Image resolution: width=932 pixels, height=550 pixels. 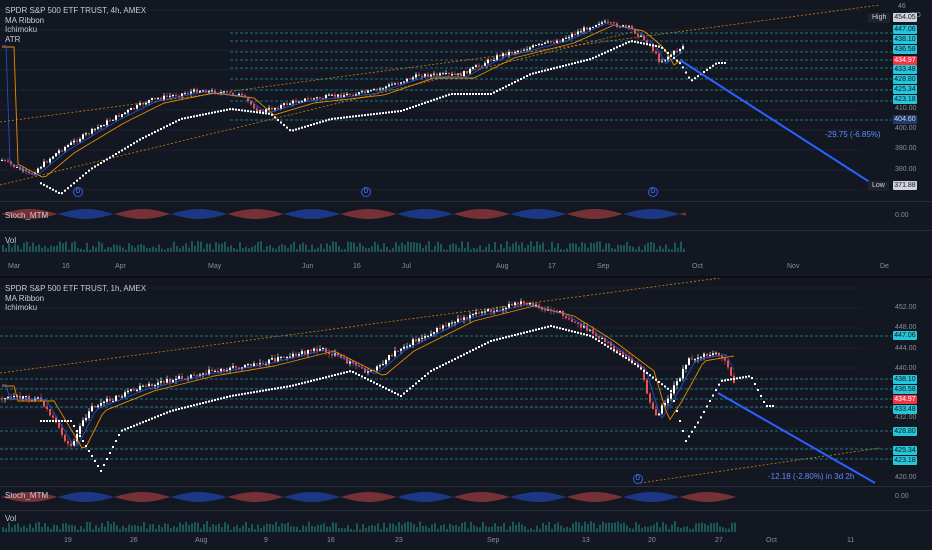 I want to click on top-dividend-marker-2: D, so click(x=366, y=192).